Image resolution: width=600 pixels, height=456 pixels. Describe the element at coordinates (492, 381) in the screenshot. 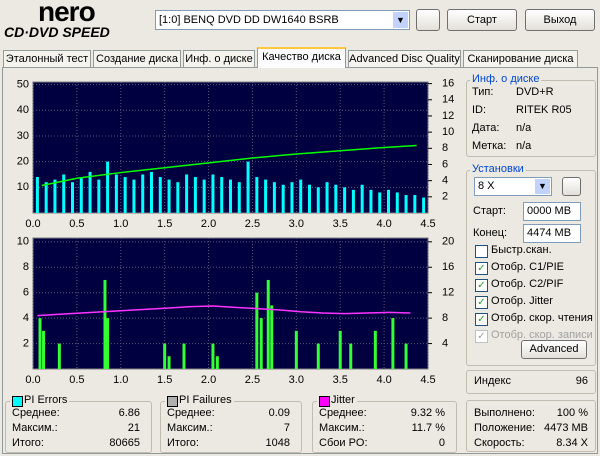

I see `index-label: Индекс` at that location.